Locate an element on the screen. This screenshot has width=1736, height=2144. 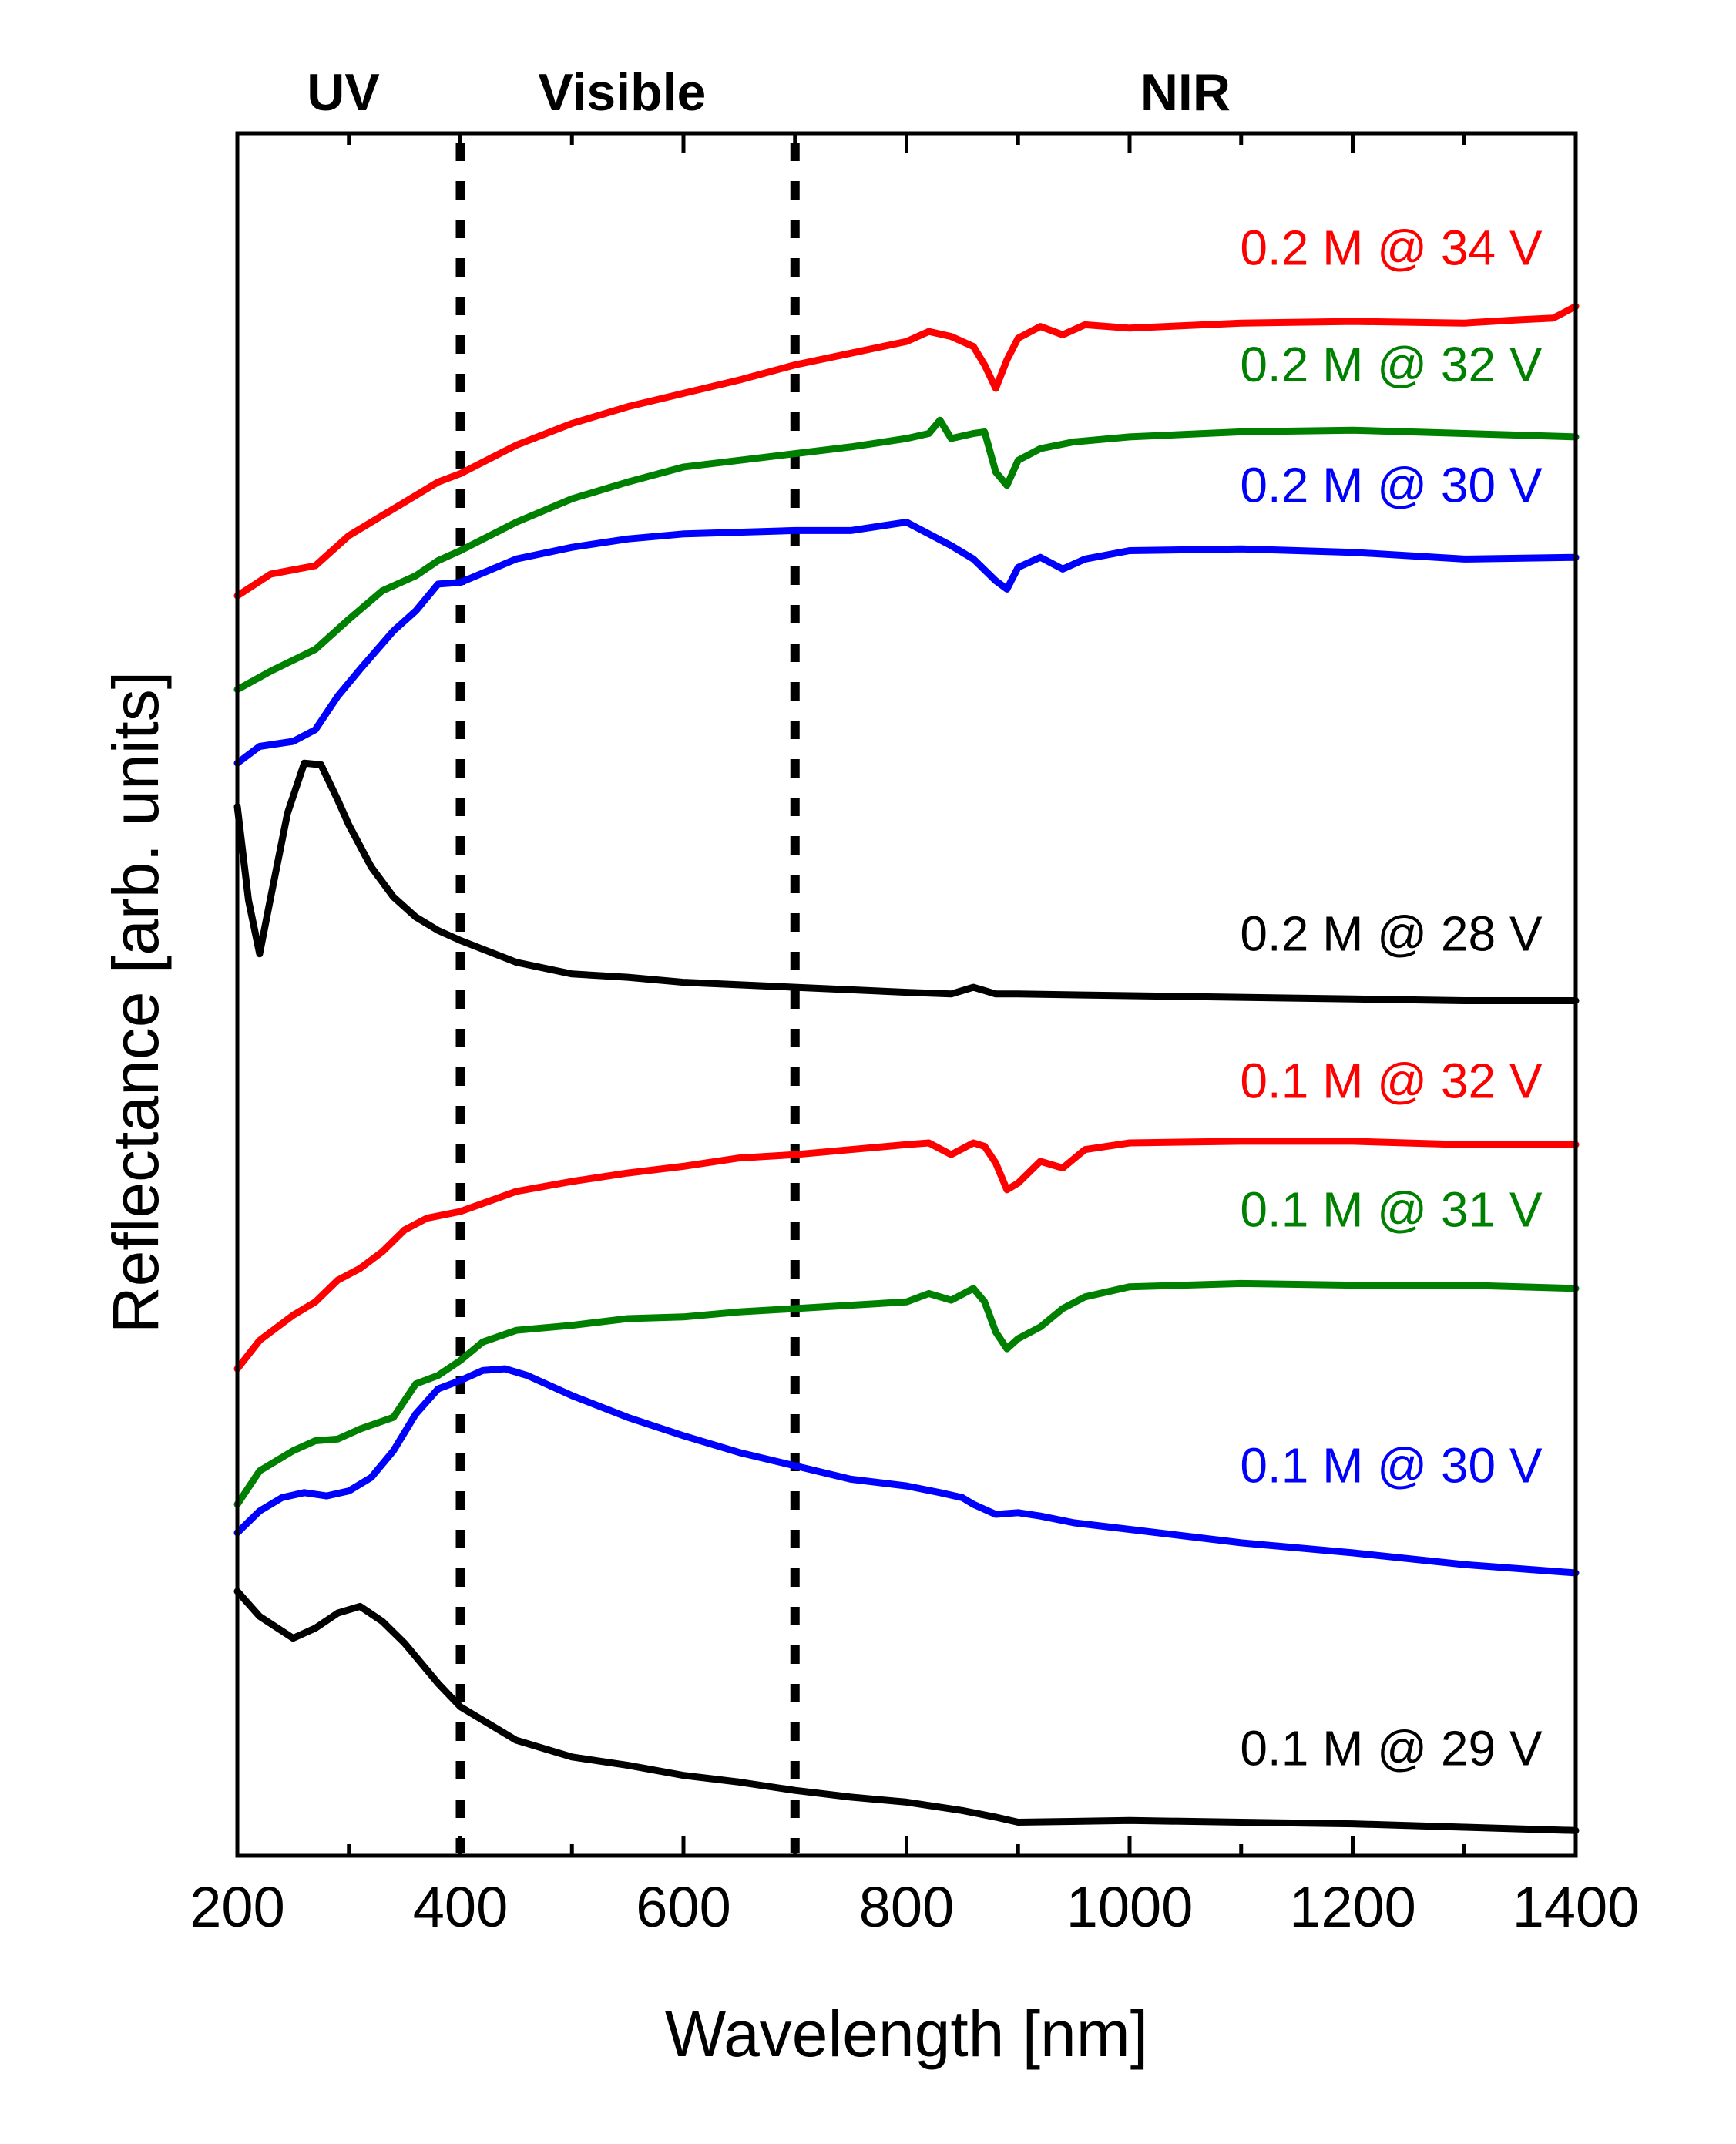
x-axis-tick-labels: 200 400 600 800 1000 1200 1400 is located at coordinates (914, 1907).